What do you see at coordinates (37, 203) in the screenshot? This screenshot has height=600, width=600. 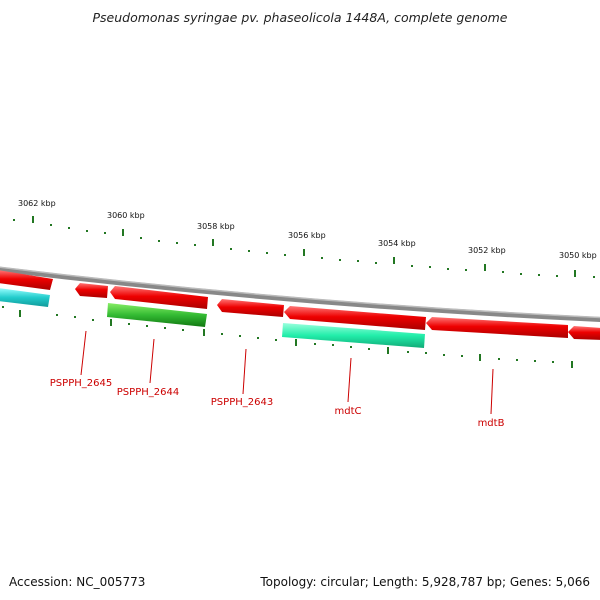 I see `tick-label: 3062 kbp` at bounding box center [37, 203].